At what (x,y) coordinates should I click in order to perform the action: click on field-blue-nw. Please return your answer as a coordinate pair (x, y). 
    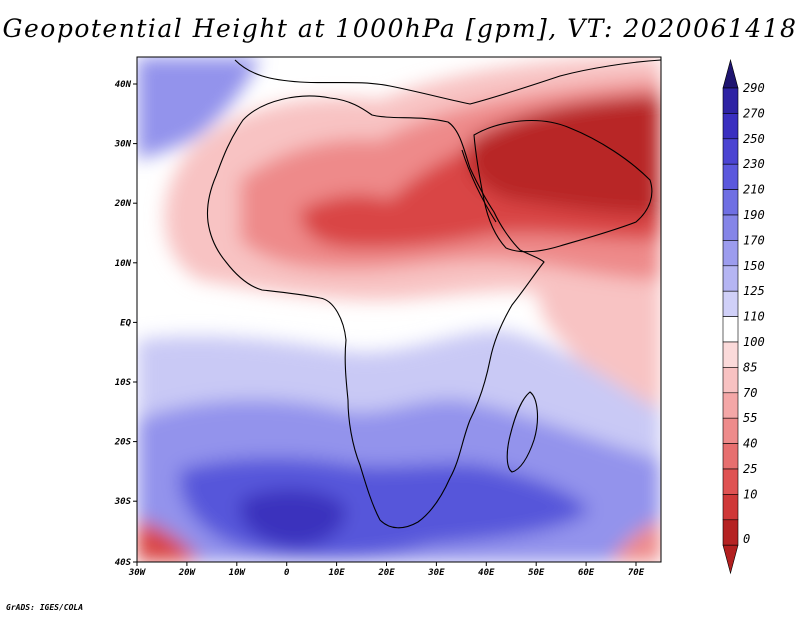
    Looking at the image, I should click on (198, 108).